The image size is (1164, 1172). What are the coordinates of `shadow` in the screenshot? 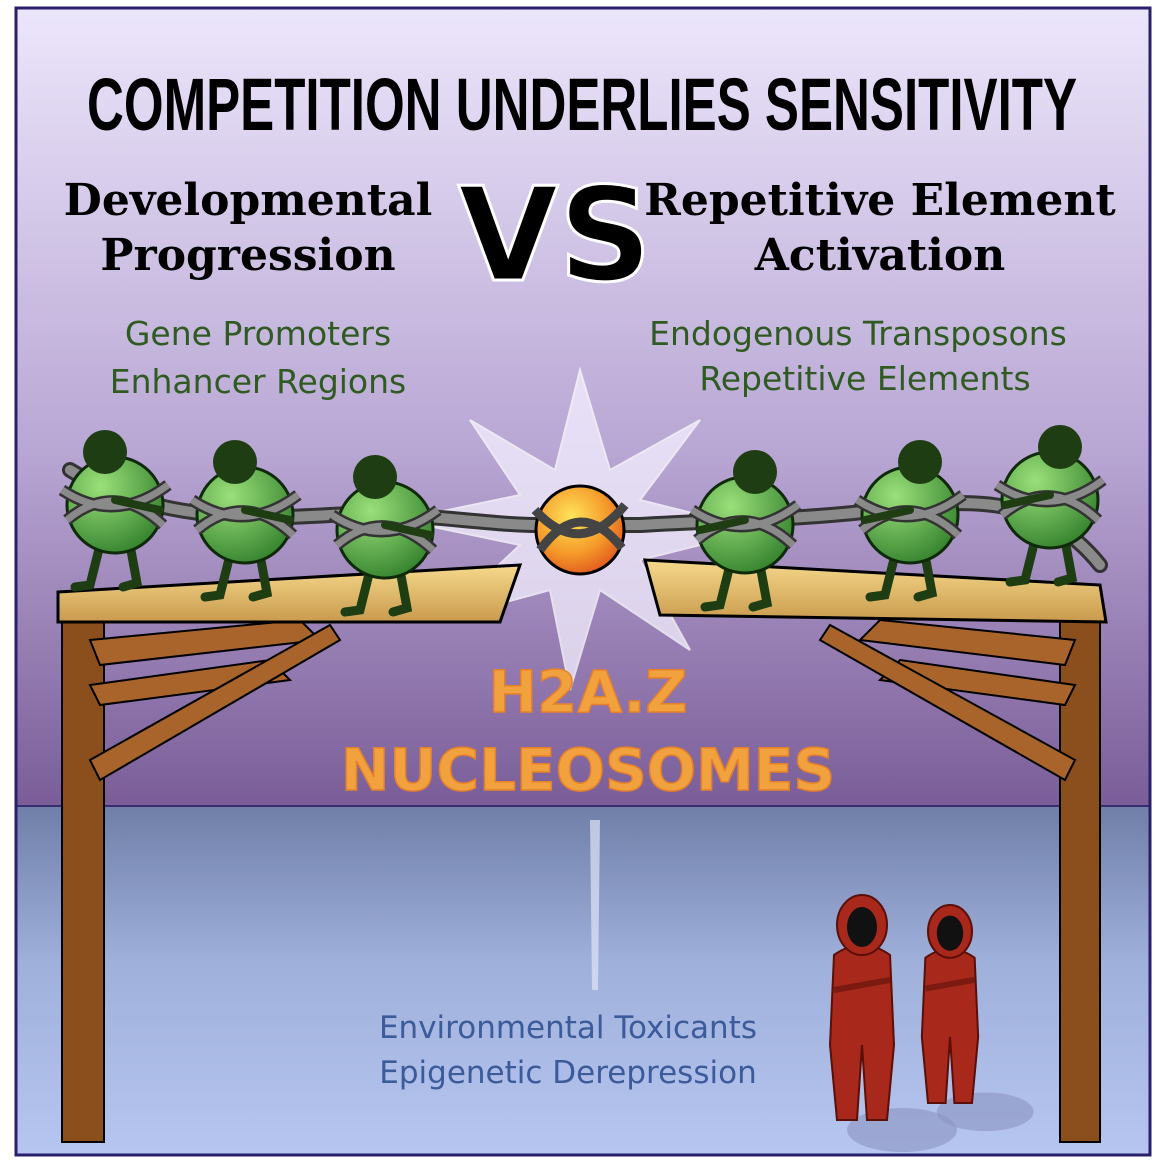 It's located at (985, 1112).